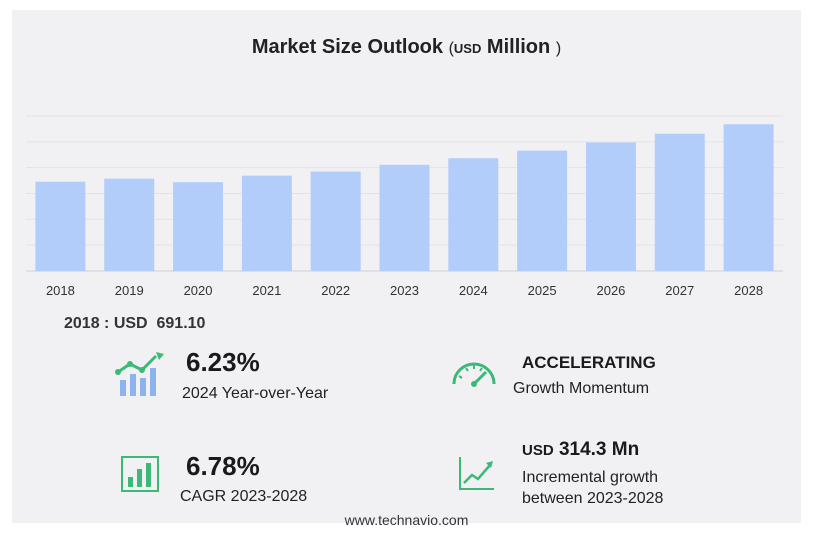  What do you see at coordinates (198, 226) in the screenshot?
I see `bar-2020` at bounding box center [198, 226].